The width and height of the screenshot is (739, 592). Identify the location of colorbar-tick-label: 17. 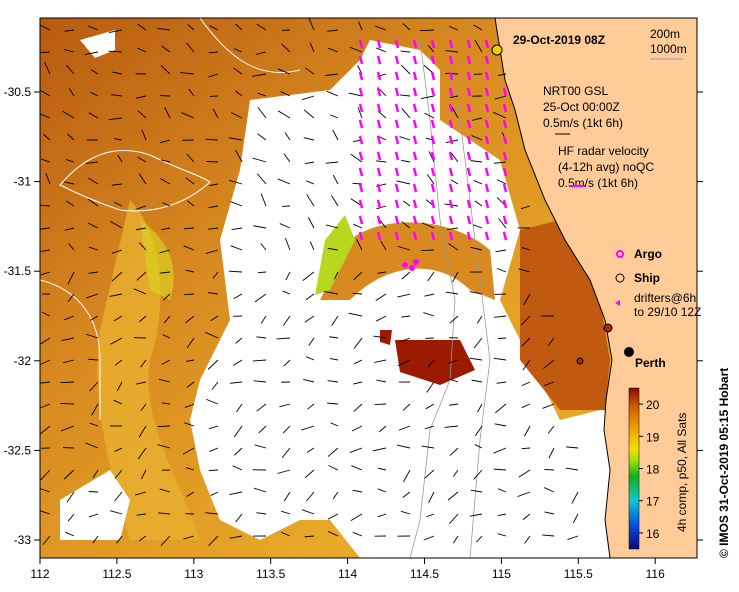
(653, 502).